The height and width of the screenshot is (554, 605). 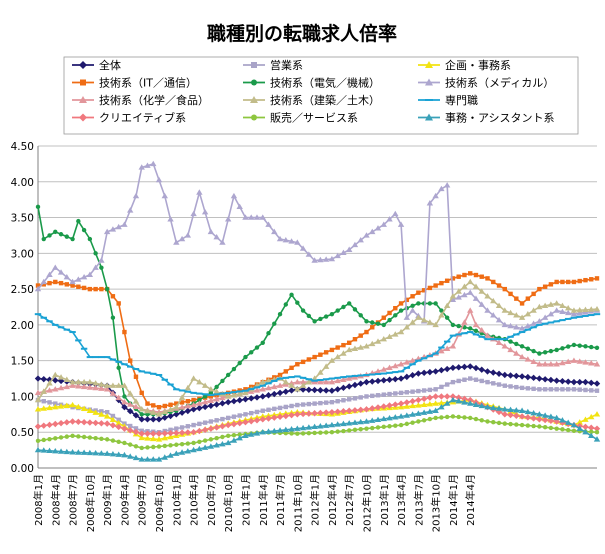 What do you see at coordinates (124, 500) in the screenshot?
I see `x-tick-label: 2009年4月` at bounding box center [124, 500].